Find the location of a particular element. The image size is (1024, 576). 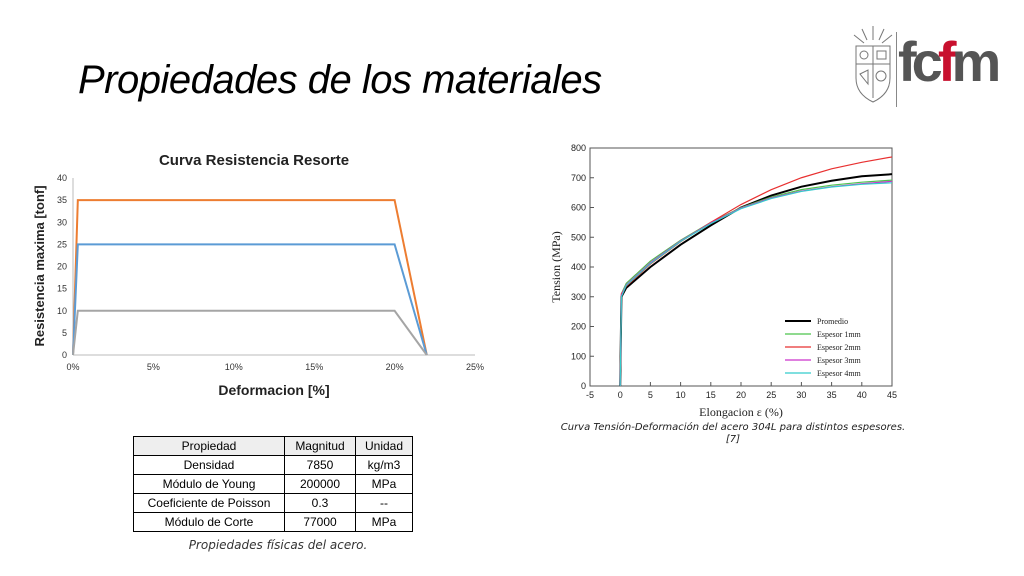

x-tick-label: -5 is located at coordinates (590, 395).